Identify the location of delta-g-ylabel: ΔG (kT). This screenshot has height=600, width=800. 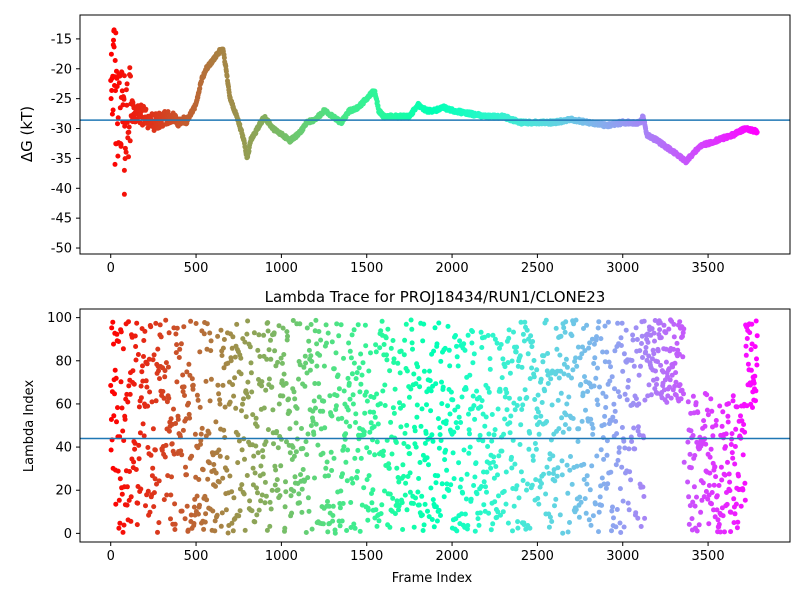
(27, 134).